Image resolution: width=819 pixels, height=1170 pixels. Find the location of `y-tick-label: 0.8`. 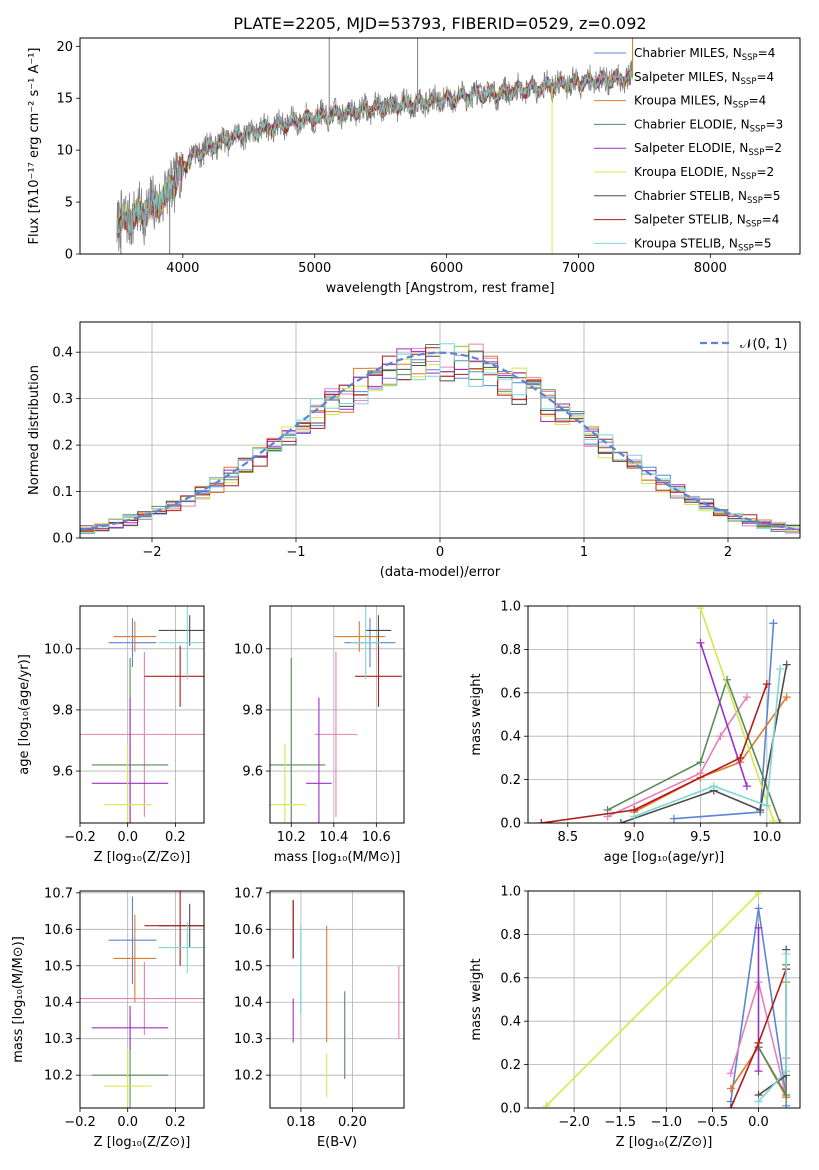

y-tick-label: 0.8 is located at coordinates (510, 935).